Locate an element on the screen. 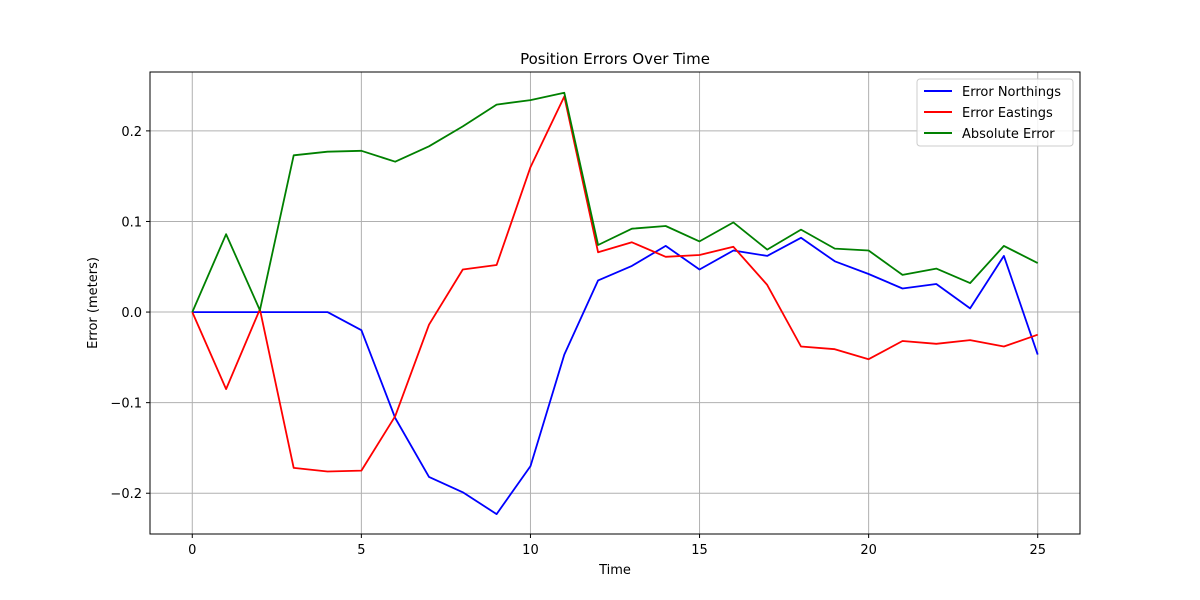  x-tick-label: 5 is located at coordinates (361, 550).